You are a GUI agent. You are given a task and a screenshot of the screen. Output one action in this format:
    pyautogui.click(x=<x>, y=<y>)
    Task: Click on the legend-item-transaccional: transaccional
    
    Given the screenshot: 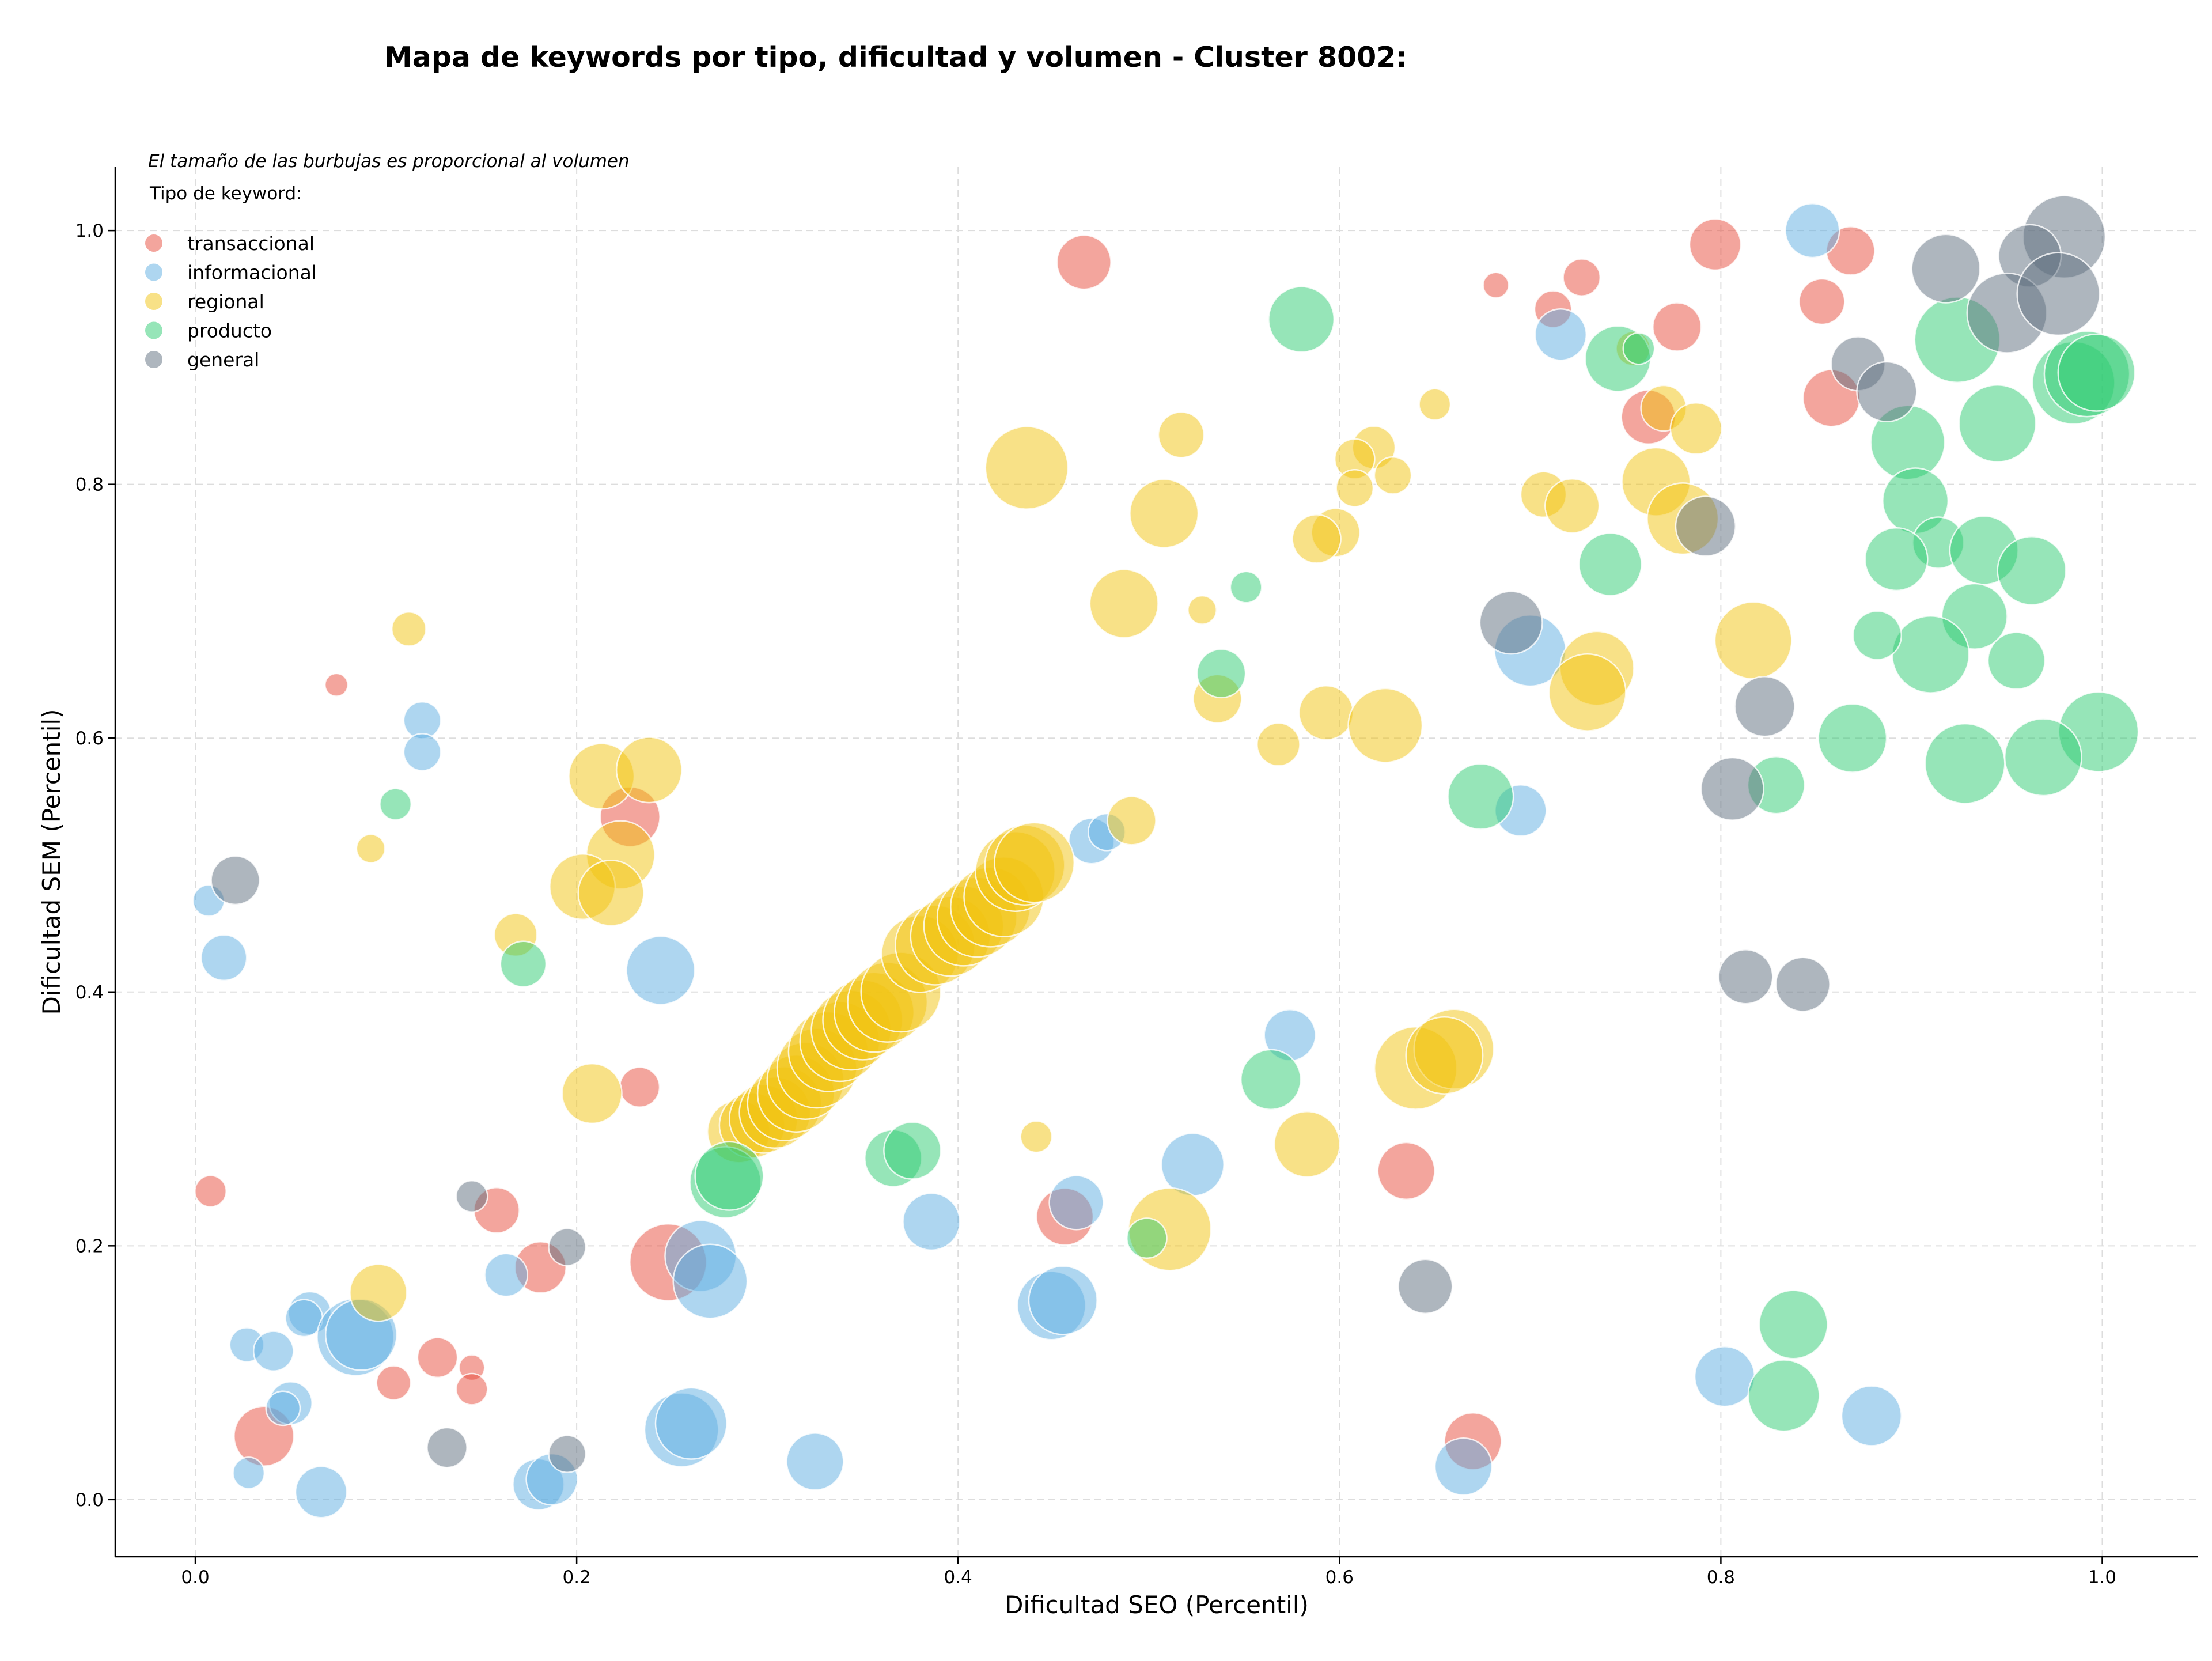 What is the action you would take?
    pyautogui.click(x=230, y=243)
    